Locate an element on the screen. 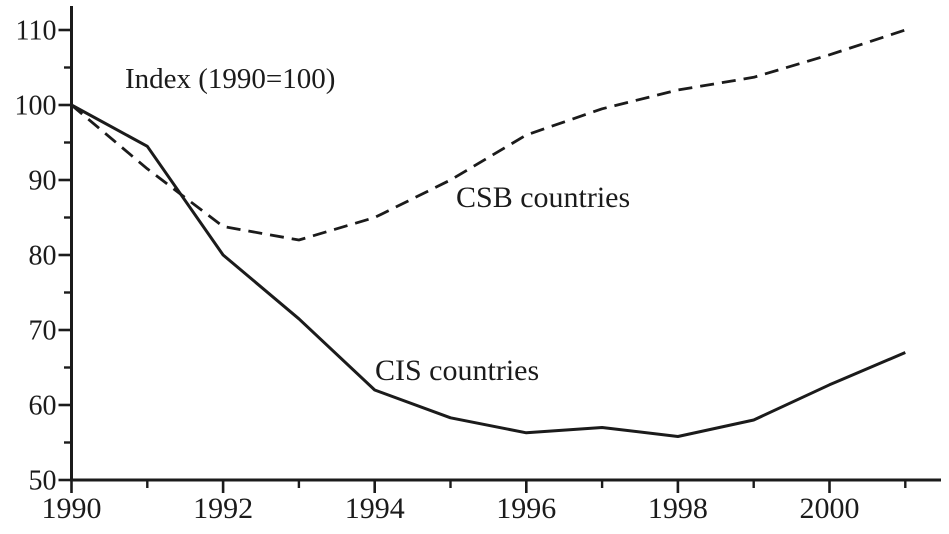 The height and width of the screenshot is (534, 949). series-label-cis-countries: CIS countries is located at coordinates (457, 370).